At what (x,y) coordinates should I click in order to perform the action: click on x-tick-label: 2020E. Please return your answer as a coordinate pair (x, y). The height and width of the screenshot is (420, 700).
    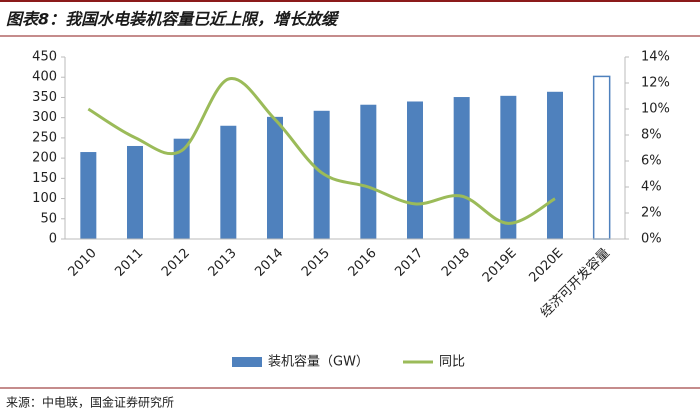
    Looking at the image, I should click on (546, 266).